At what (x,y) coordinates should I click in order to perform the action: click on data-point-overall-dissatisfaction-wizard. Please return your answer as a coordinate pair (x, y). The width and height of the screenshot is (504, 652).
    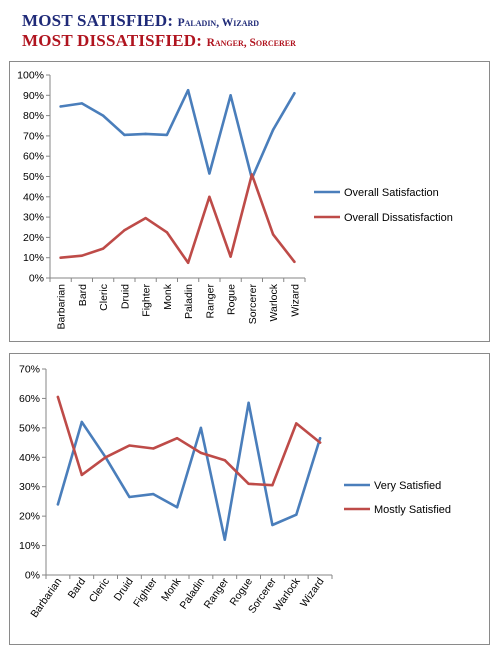
    Looking at the image, I should click on (294, 261).